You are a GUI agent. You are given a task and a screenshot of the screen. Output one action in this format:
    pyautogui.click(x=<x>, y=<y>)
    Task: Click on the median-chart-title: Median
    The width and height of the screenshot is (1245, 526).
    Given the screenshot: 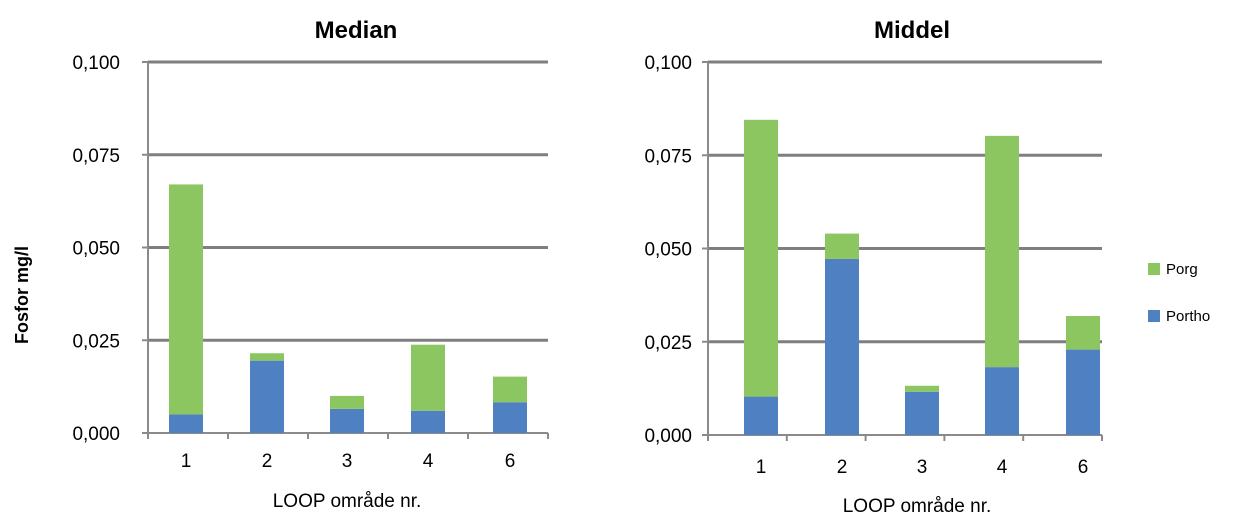 What is the action you would take?
    pyautogui.click(x=356, y=30)
    